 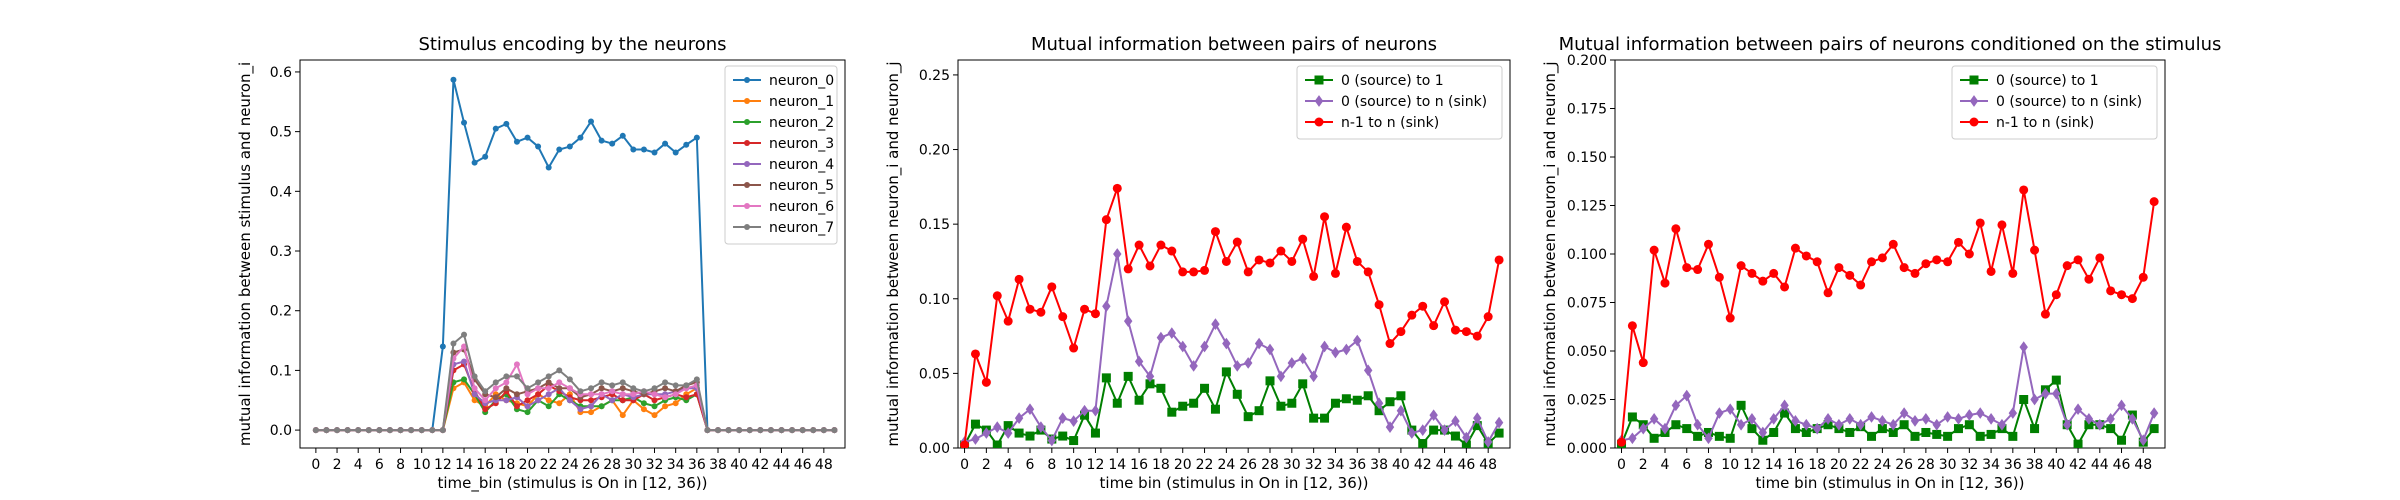 What do you see at coordinates (1587, 207) in the screenshot?
I see `y-tick-label: 0.125` at bounding box center [1587, 207].